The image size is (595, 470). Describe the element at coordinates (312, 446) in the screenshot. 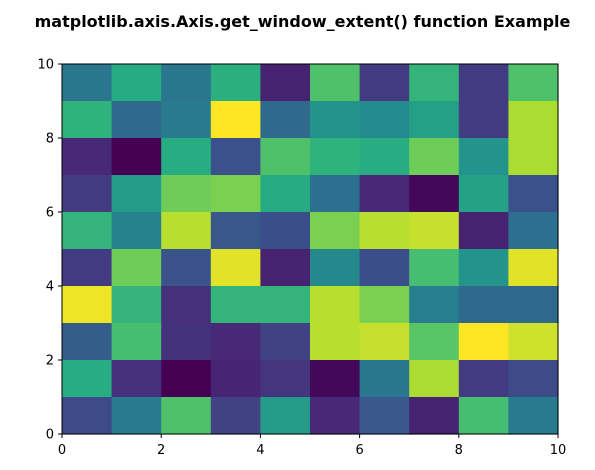

I see `x-axis: 0 2 4 6 8 10` at that location.